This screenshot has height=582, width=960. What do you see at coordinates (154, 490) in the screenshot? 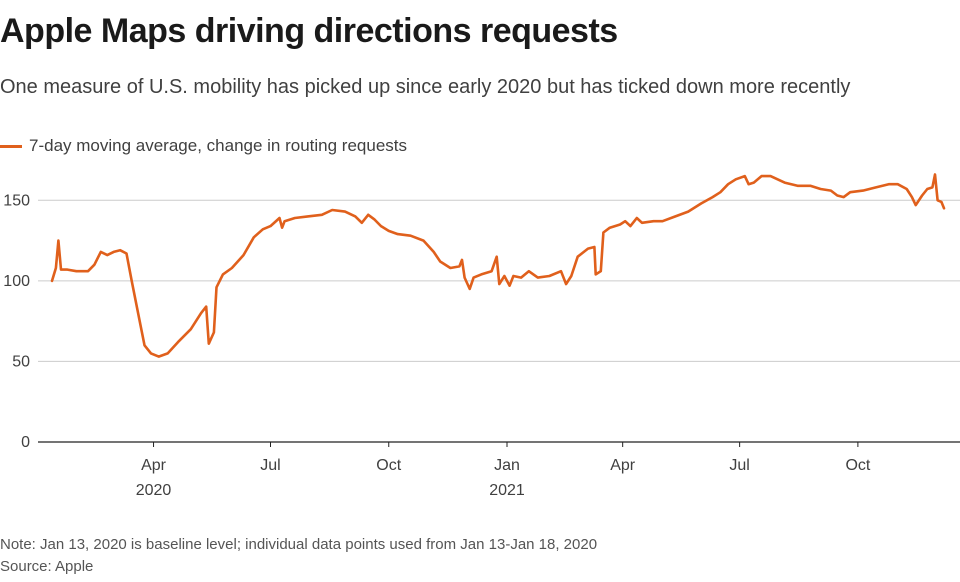
I see `x-tick-year-label-0: 2020` at bounding box center [154, 490].